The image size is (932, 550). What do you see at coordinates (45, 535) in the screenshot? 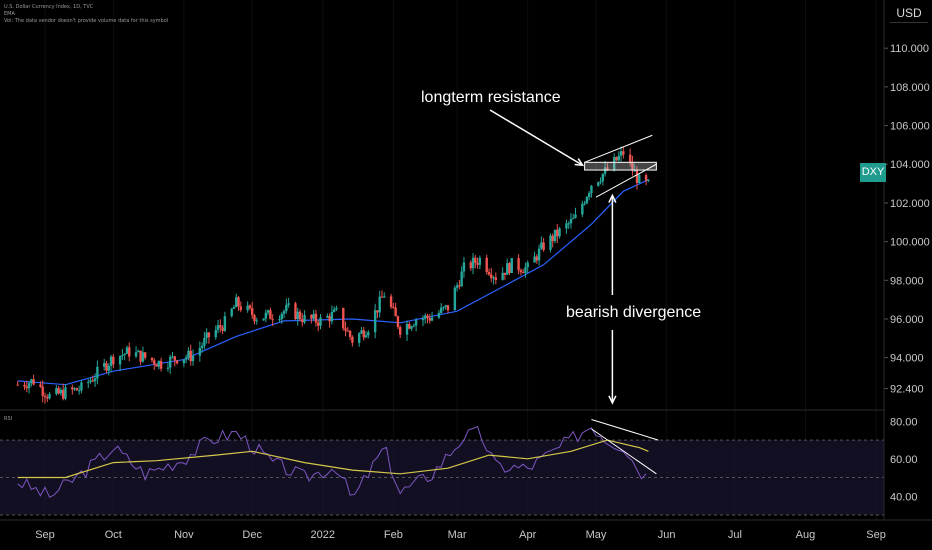
I see `time-tick-label: Sep` at bounding box center [45, 535].